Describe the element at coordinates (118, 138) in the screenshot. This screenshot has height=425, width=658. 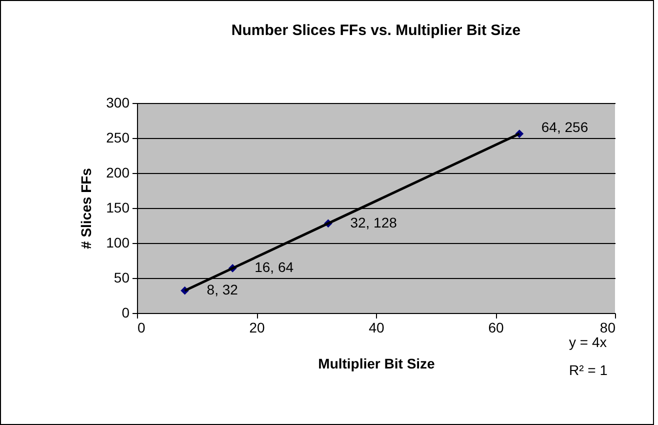
I see `y-tick-label: 250` at that location.